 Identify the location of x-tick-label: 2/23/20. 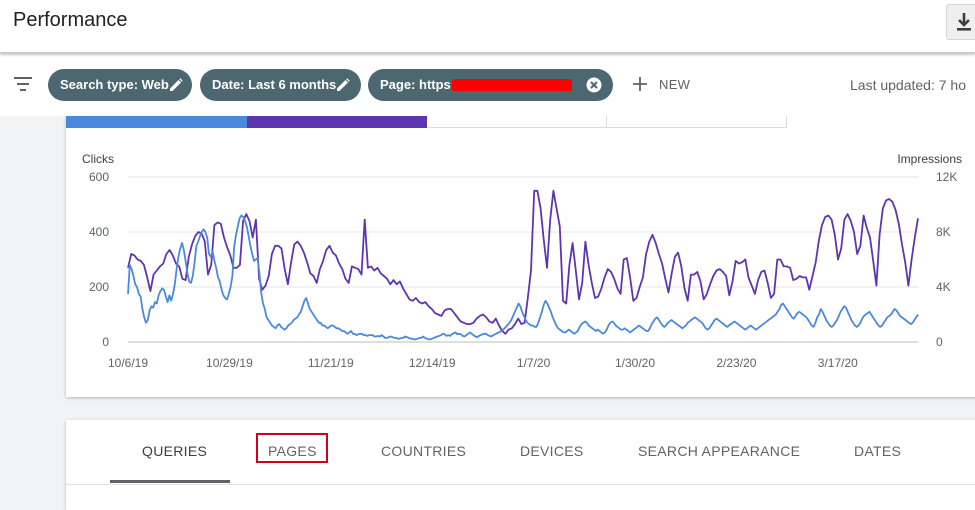
(736, 363).